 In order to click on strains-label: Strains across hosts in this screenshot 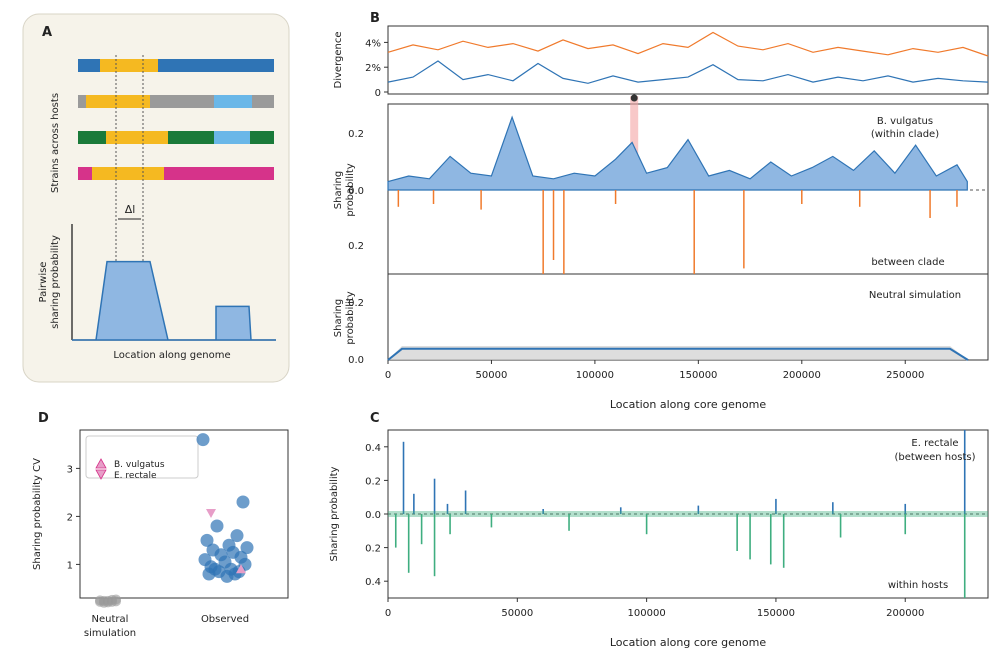, I will do `click(55, 143)`.